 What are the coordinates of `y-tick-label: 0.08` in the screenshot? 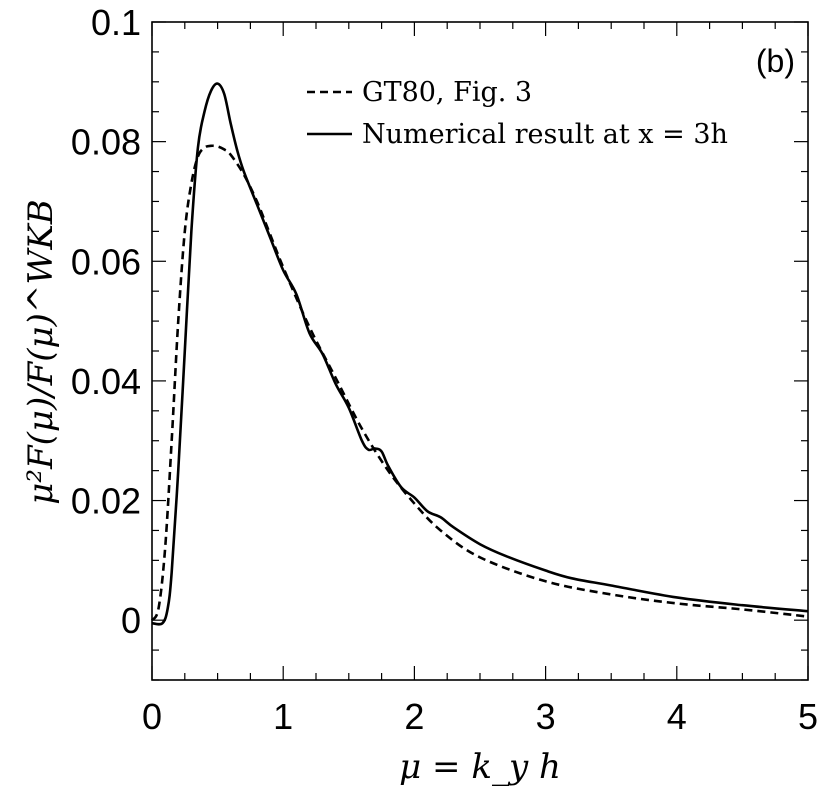 It's located at (106, 142).